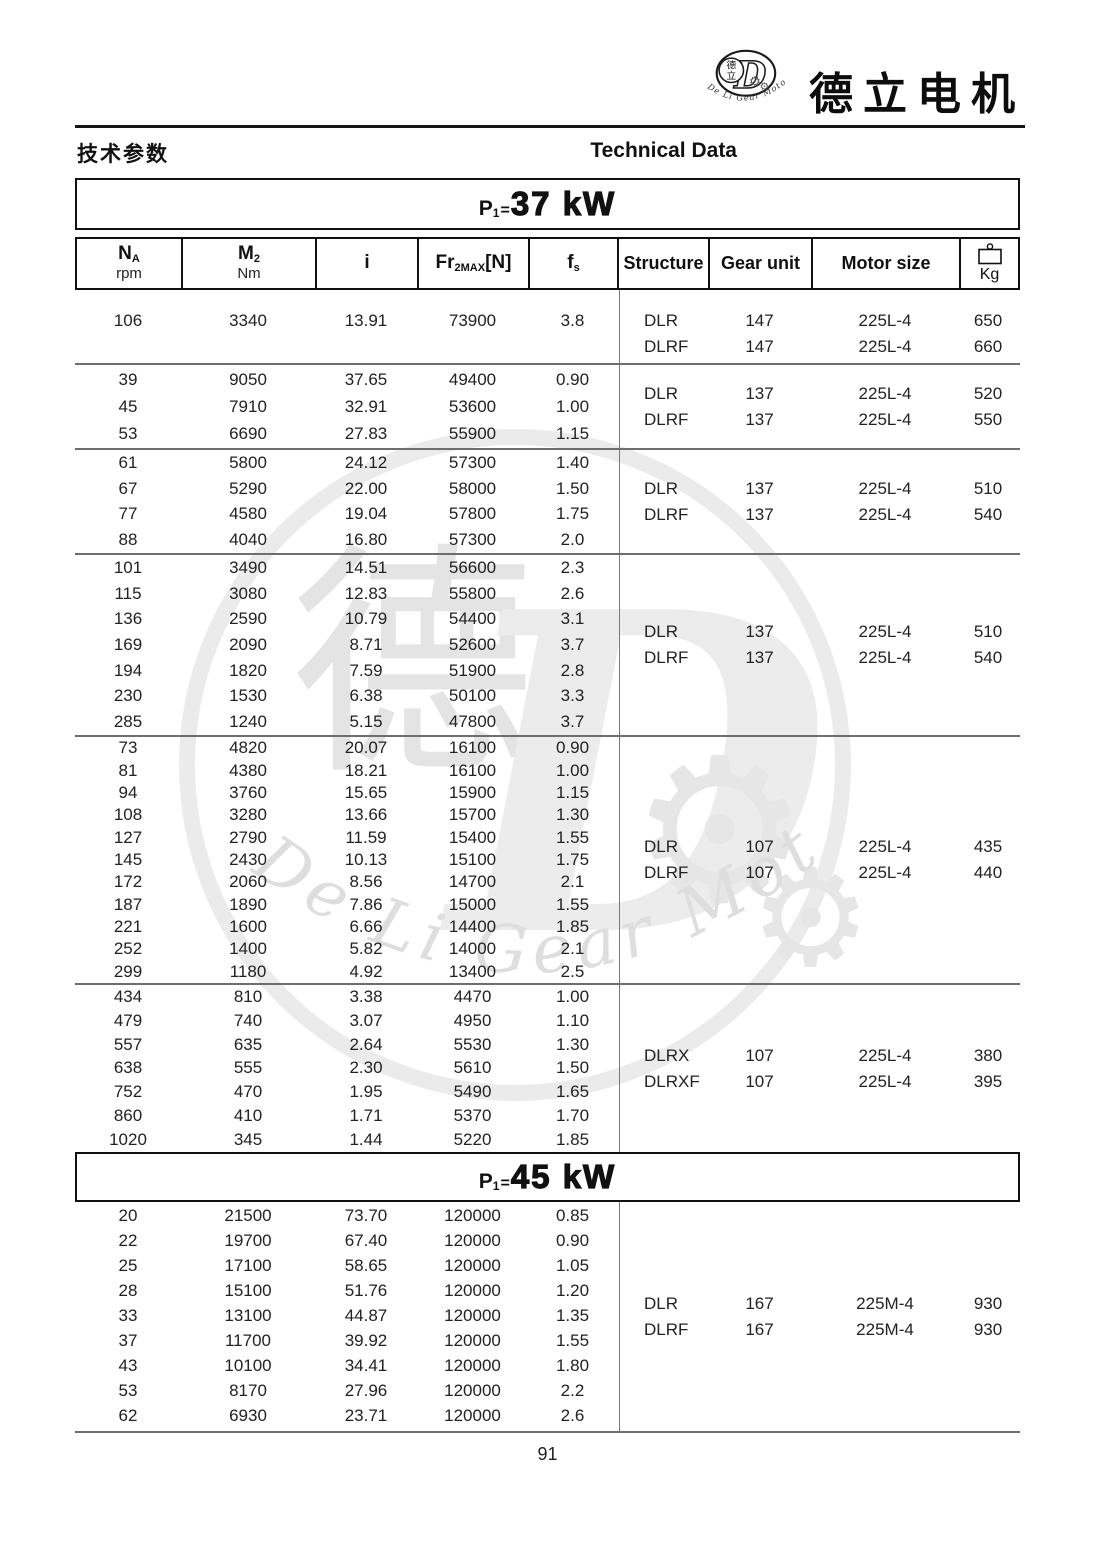 This screenshot has width=1100, height=1555. What do you see at coordinates (347, 949) in the screenshot?
I see `table-row: 252 1400 5.82 14000 2.1` at bounding box center [347, 949].